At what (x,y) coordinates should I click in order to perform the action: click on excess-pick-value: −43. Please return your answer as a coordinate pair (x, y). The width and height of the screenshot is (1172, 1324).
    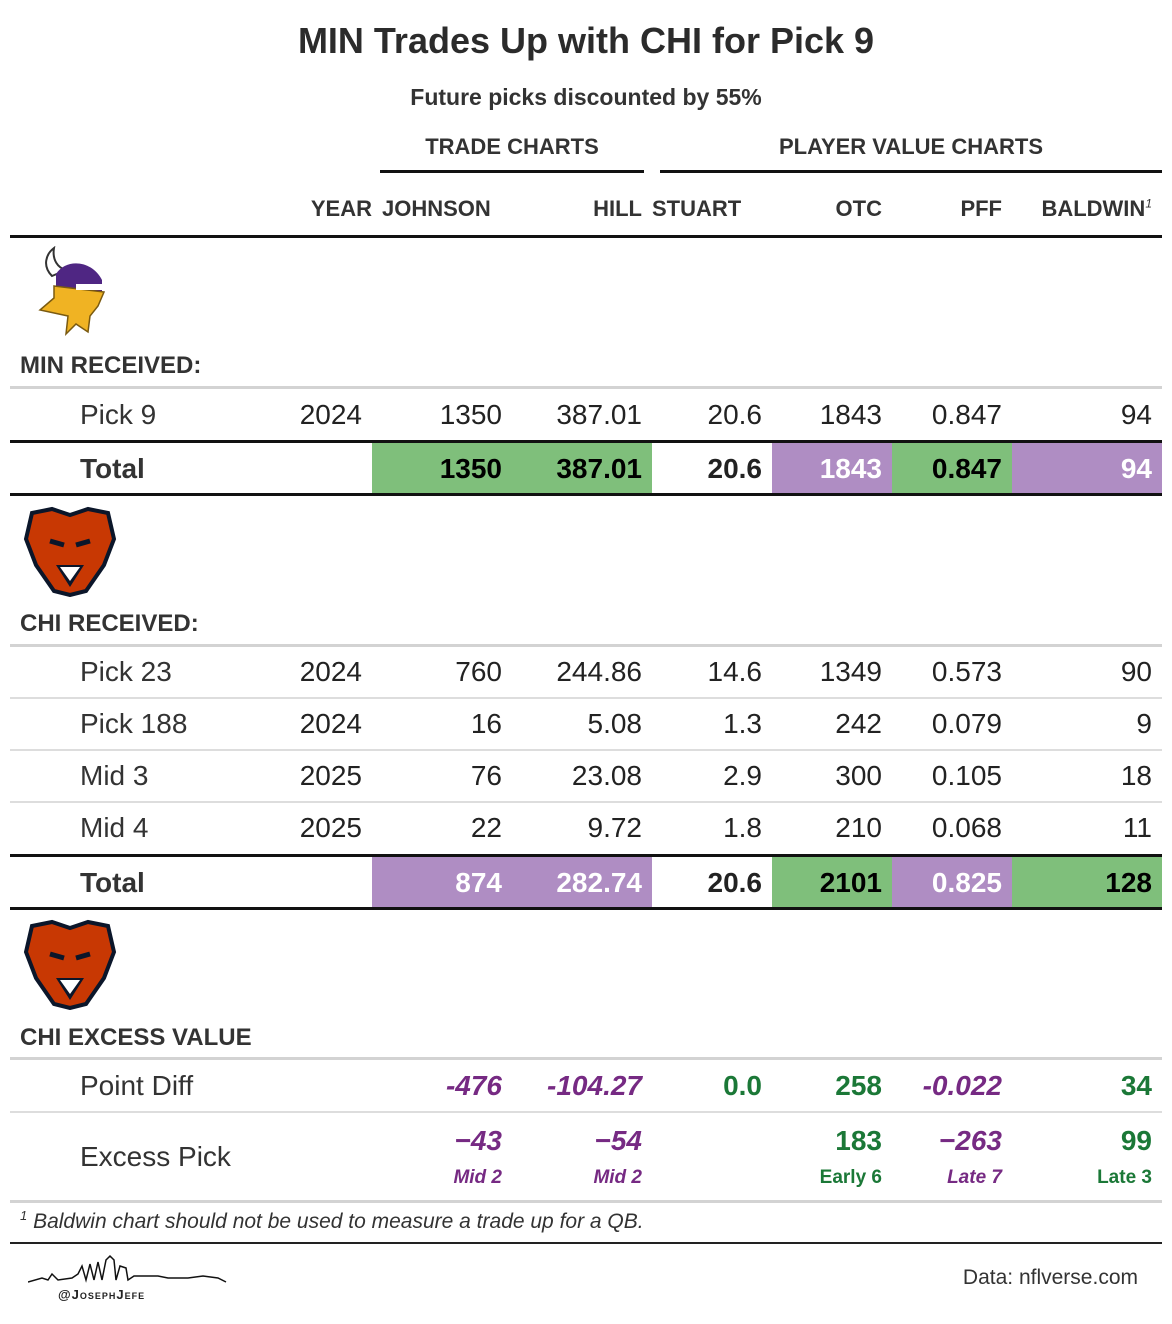
    Looking at the image, I should click on (478, 1140).